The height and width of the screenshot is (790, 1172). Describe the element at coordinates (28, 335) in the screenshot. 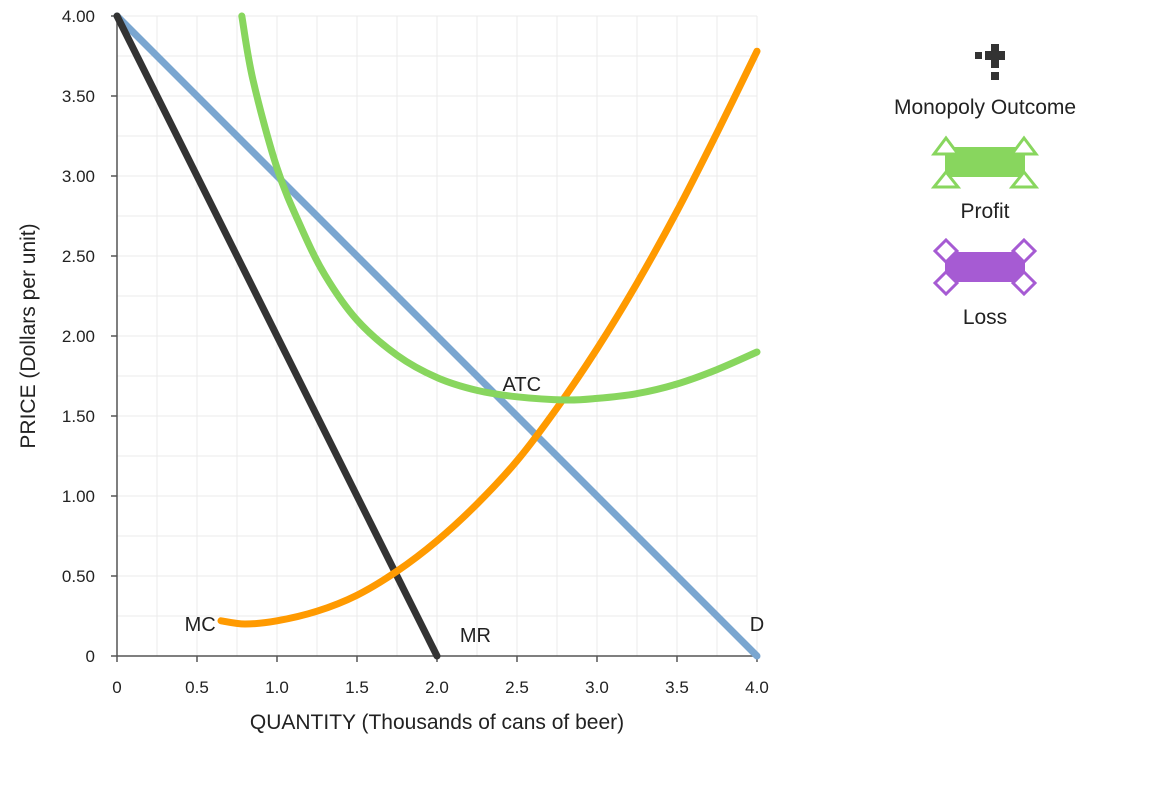

I see `y-axis-title: PRICE (Dollars per unit)` at that location.